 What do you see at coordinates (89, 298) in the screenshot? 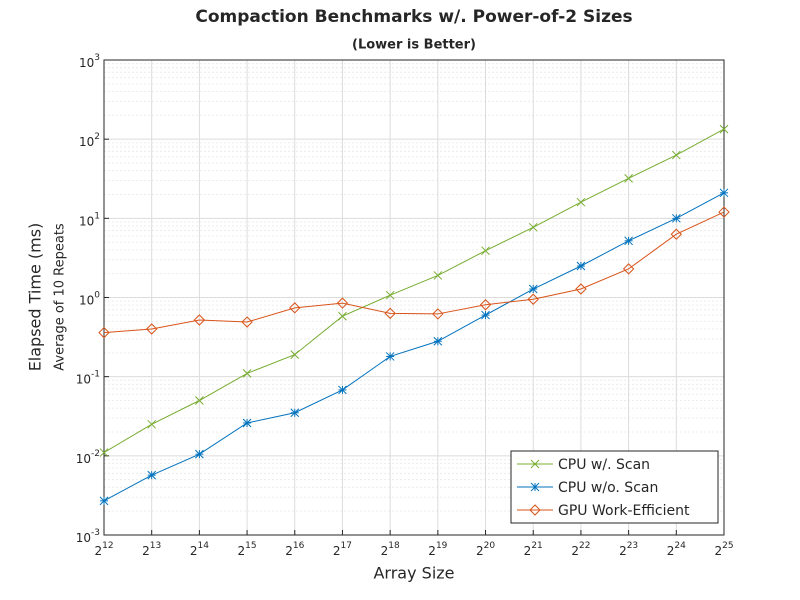
I see `y-tick-label: 10⁰` at bounding box center [89, 298].